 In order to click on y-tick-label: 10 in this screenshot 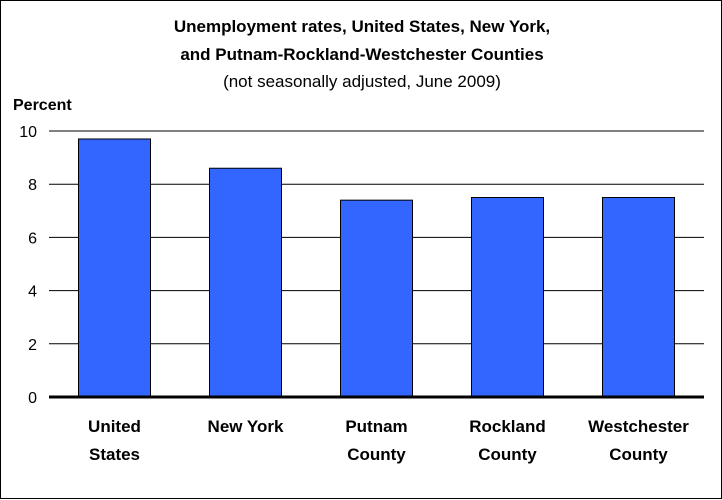, I will do `click(28, 132)`.